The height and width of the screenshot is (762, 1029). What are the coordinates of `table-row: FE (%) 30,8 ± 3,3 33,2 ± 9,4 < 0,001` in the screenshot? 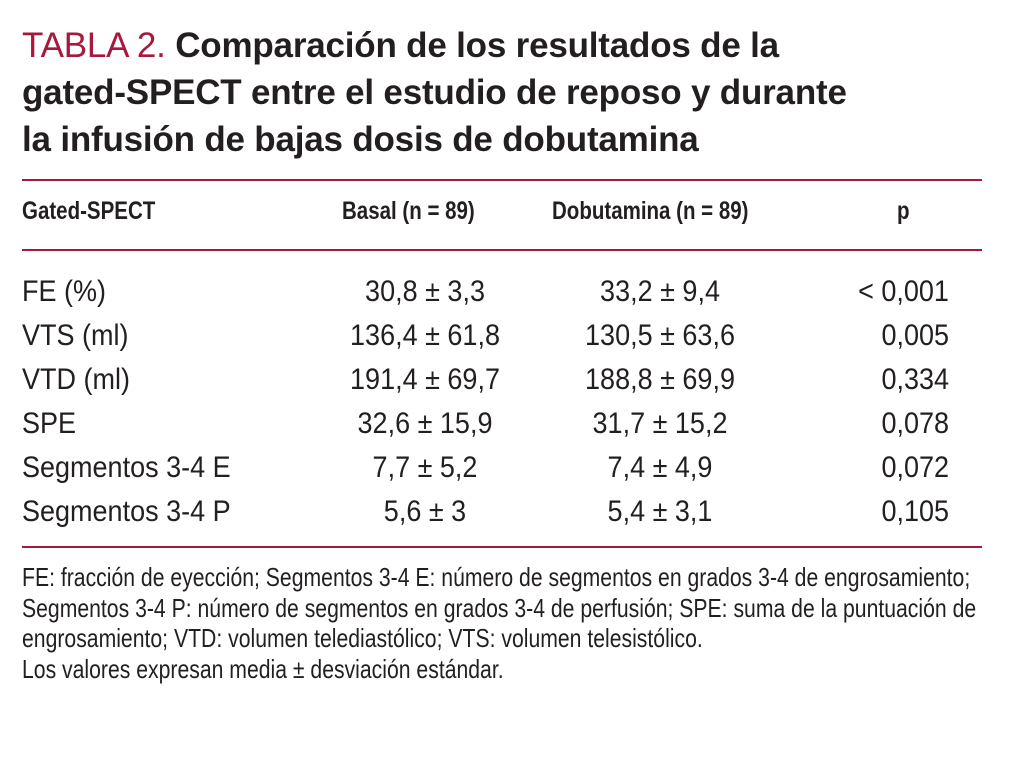 It's located at (514, 292).